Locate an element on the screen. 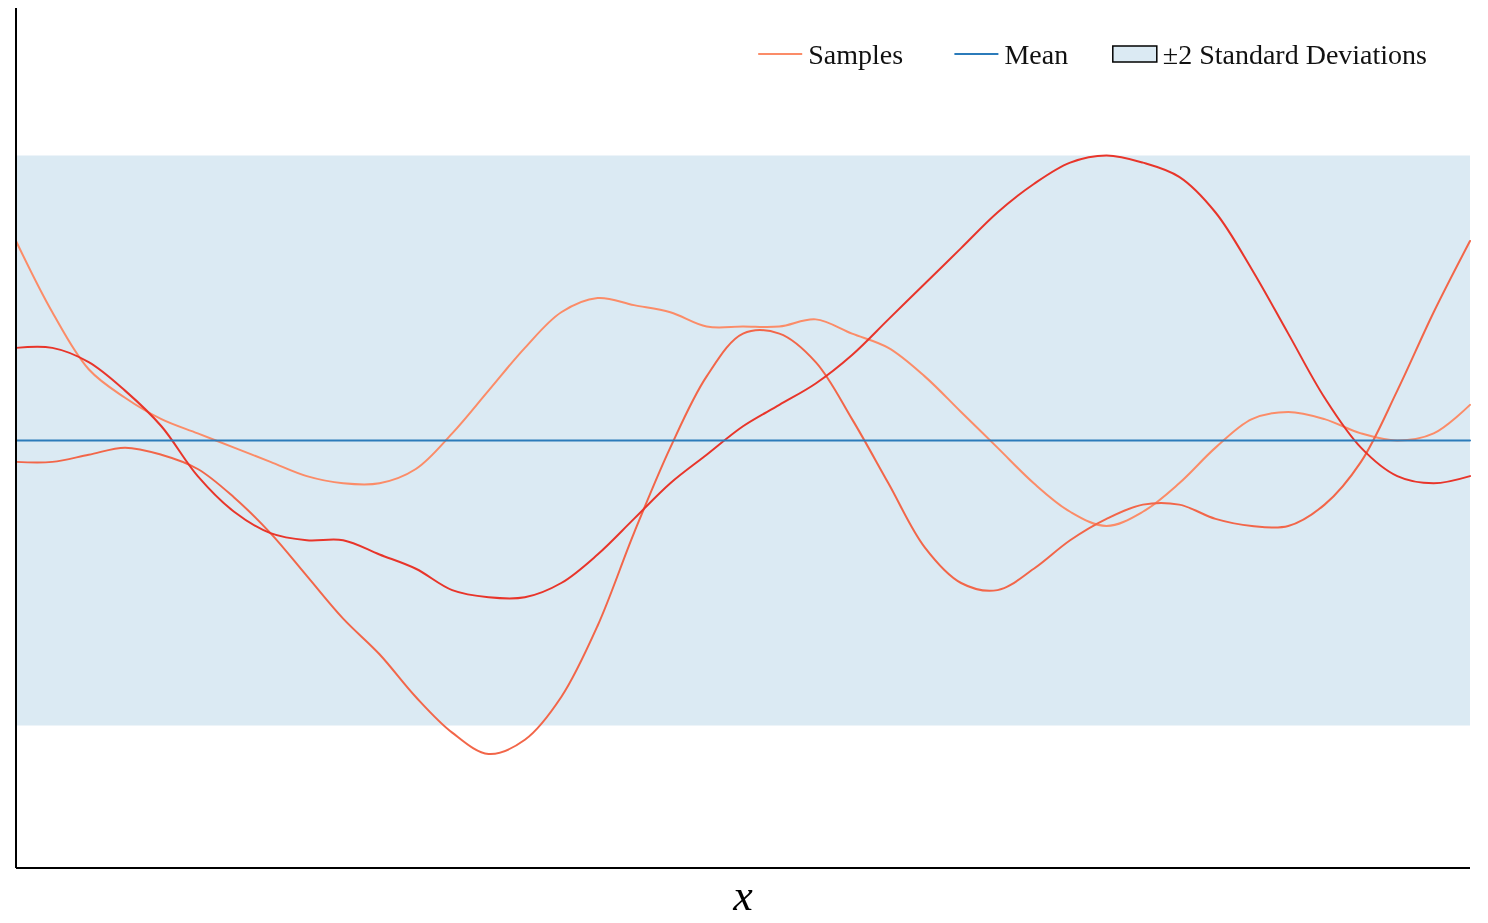 Image resolution: width=1488 pixels, height=923 pixels. legend-label: ±2 Standard Deviations is located at coordinates (1295, 54).